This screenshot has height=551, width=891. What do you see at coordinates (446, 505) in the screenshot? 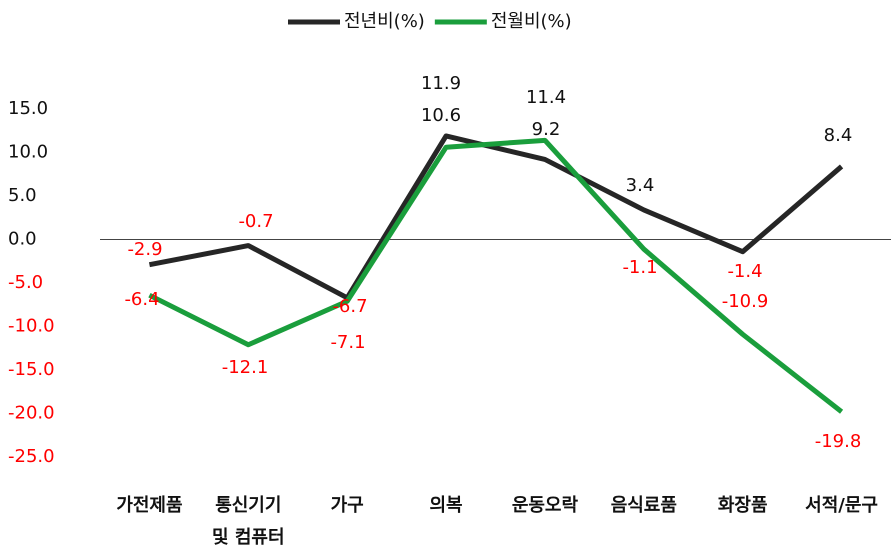
I see `x-tick-label: 의복` at bounding box center [446, 505].